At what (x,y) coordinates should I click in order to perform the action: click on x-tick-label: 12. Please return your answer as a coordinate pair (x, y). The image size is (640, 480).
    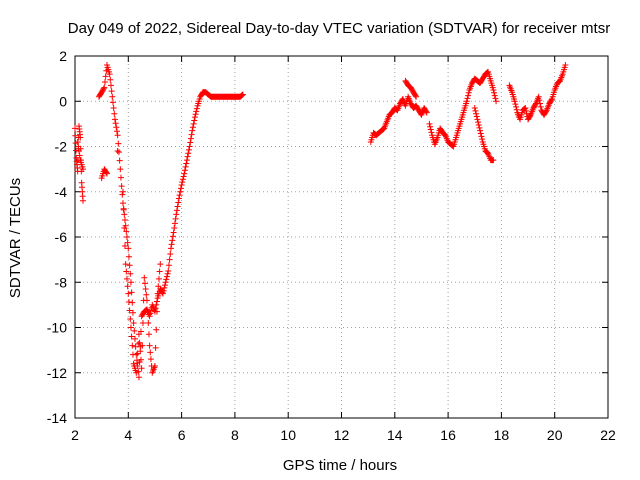
    Looking at the image, I should click on (342, 435).